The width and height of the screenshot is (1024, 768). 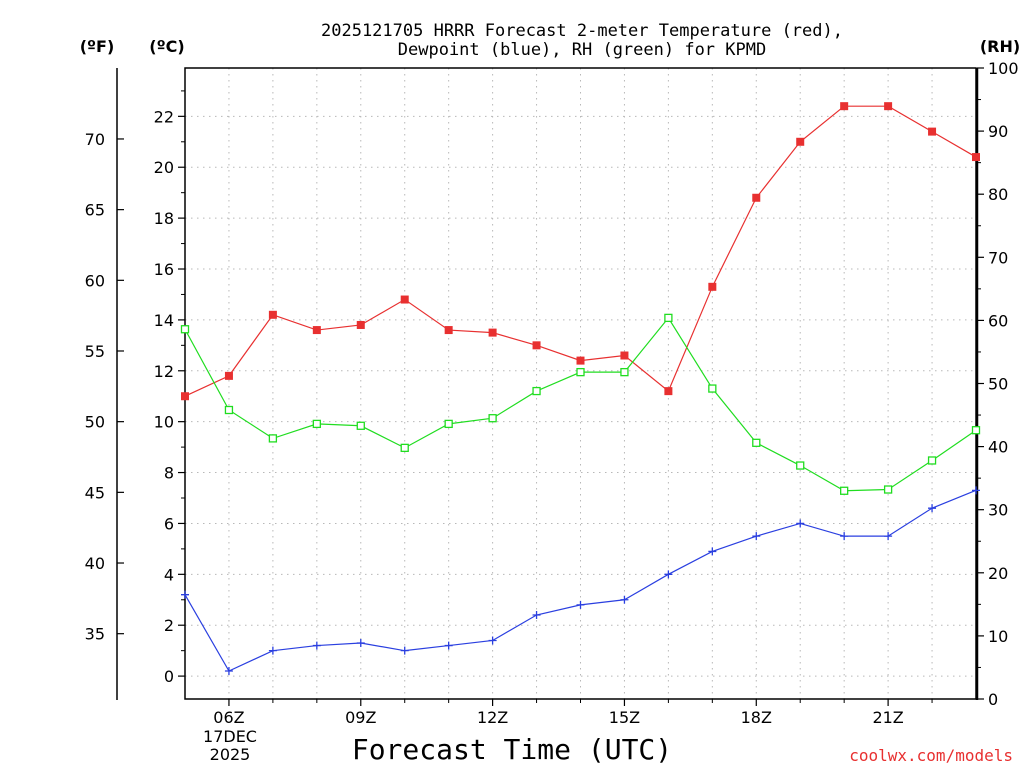 I want to click on fahrenheit-tick-label: 50, so click(x=95, y=422).